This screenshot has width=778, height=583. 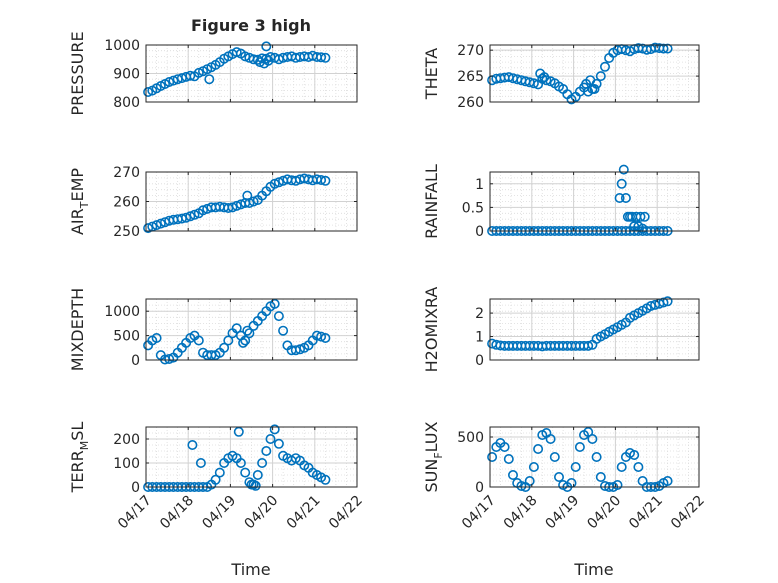 I want to click on panel-3: 250 260 270 AIRTEMP, so click(x=213, y=202).